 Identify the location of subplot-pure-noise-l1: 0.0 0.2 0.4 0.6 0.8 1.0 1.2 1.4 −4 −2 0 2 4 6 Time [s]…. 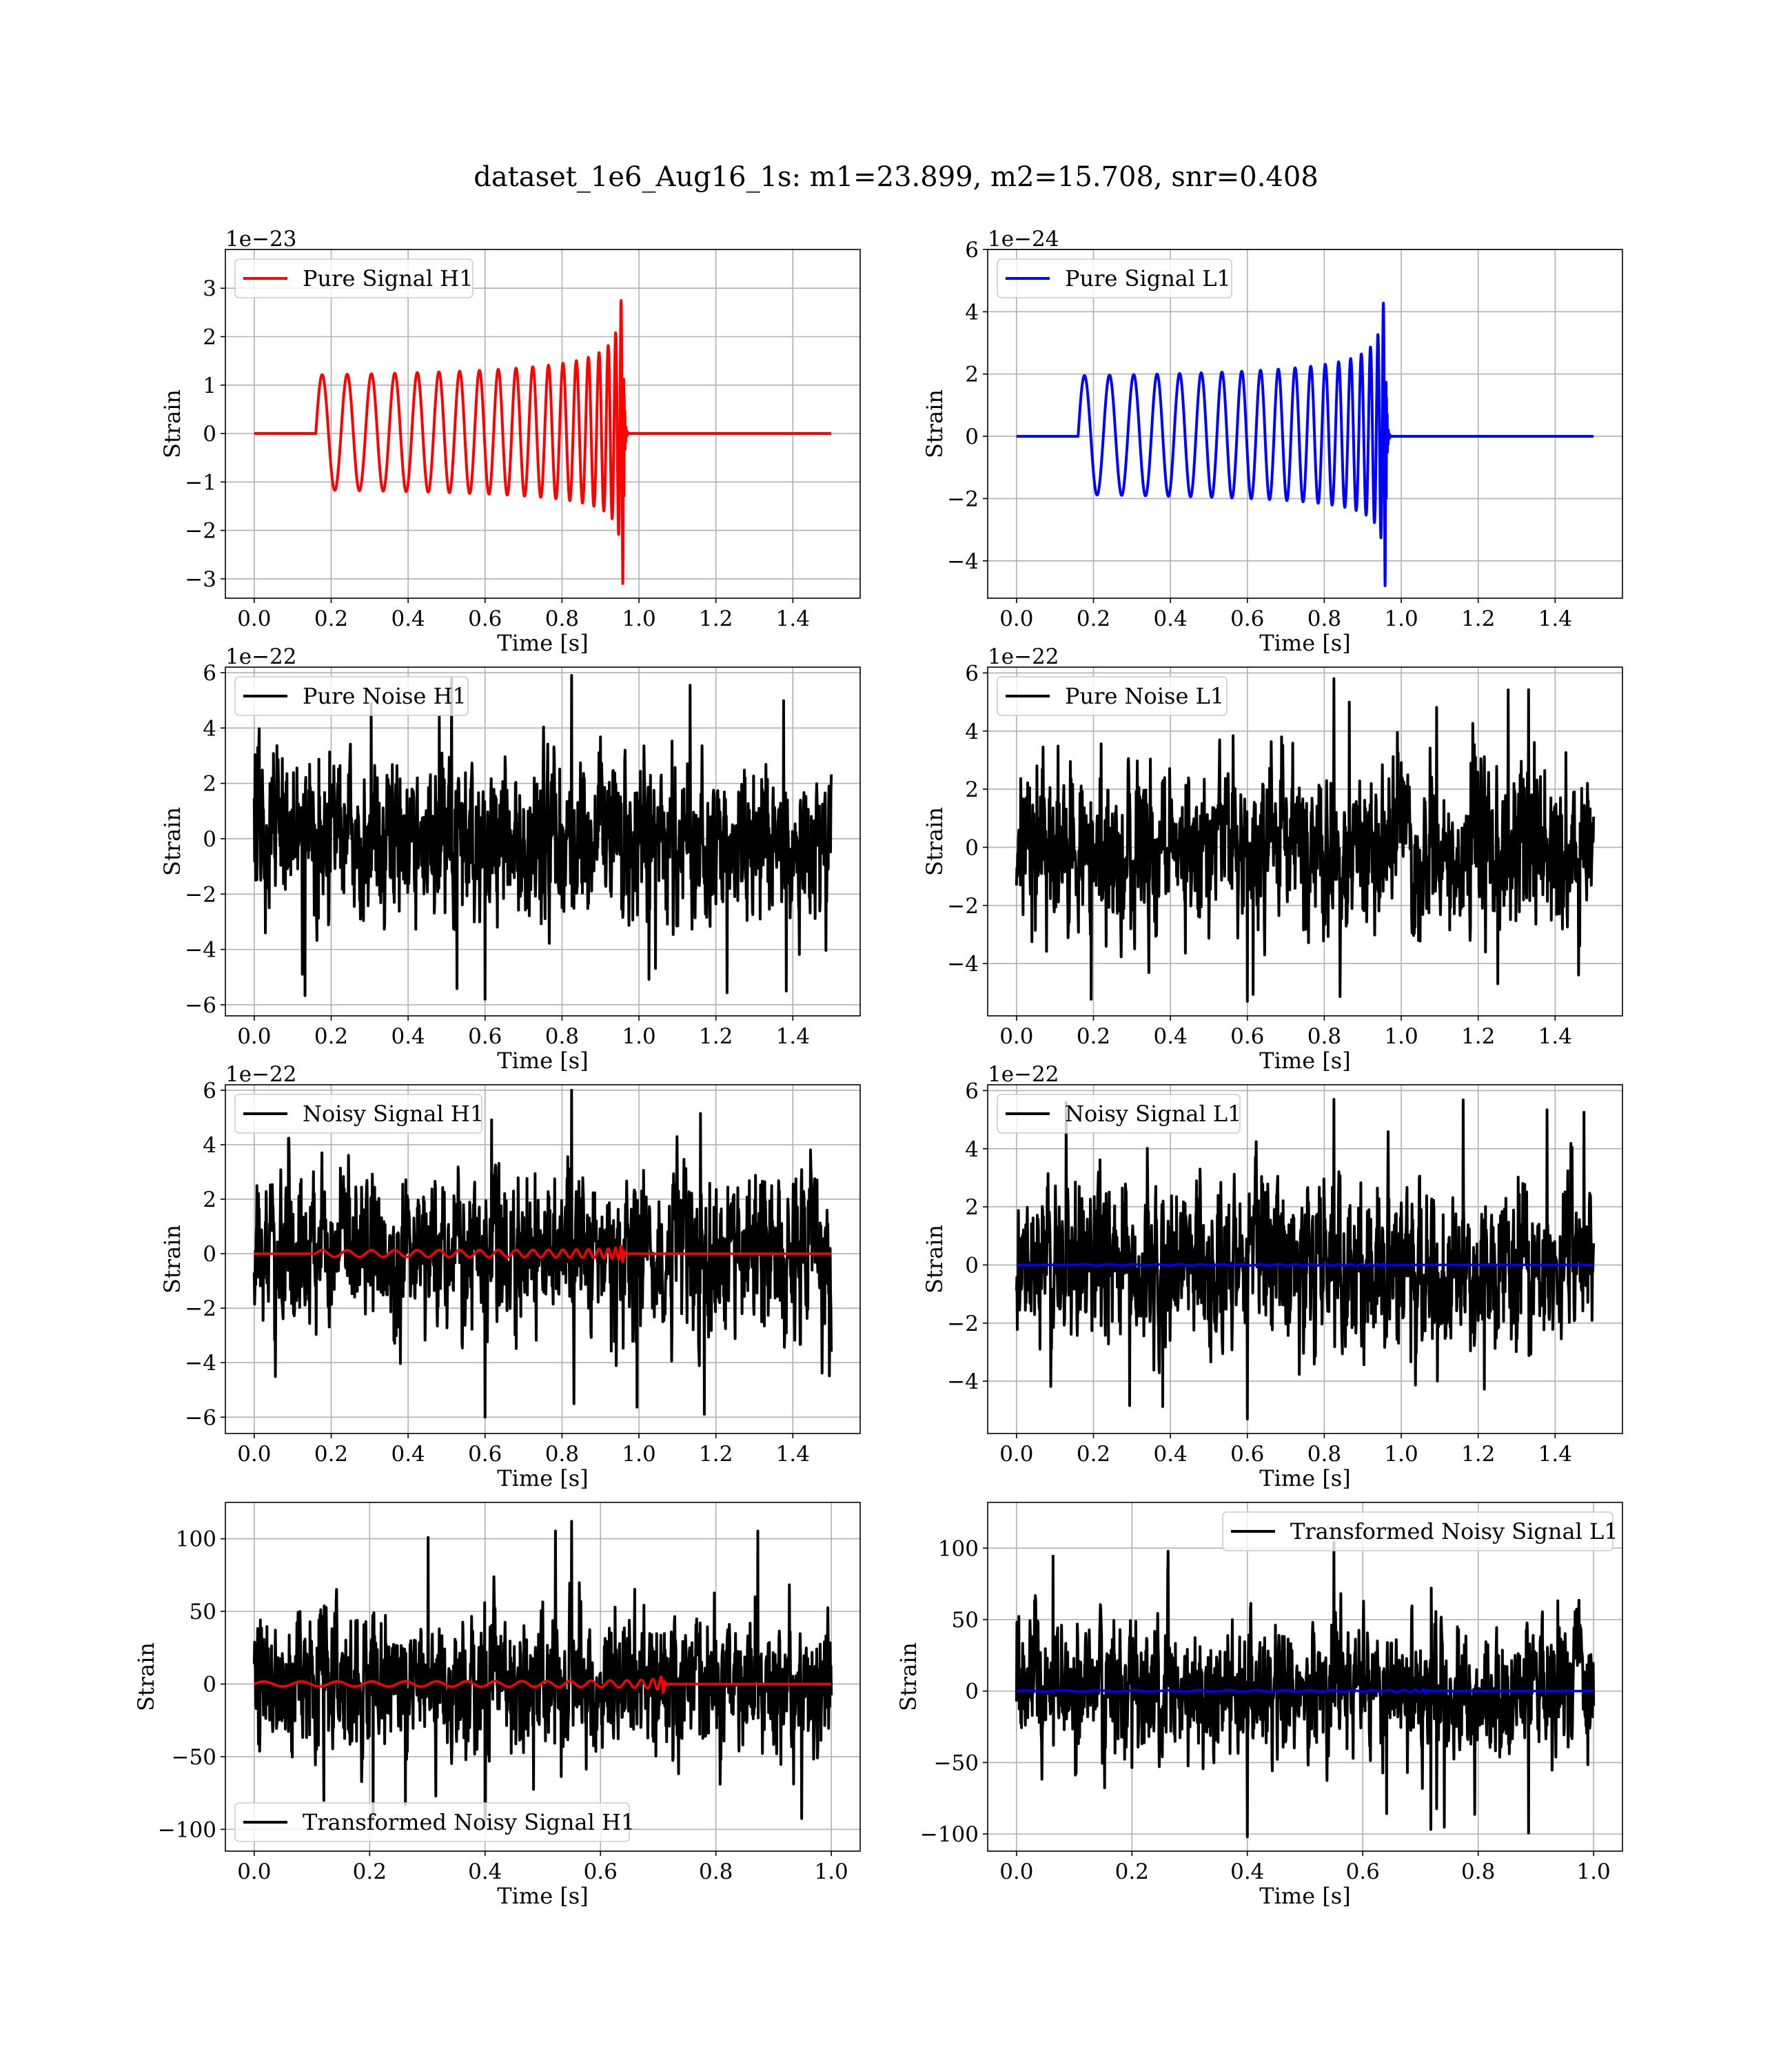
(1272, 859).